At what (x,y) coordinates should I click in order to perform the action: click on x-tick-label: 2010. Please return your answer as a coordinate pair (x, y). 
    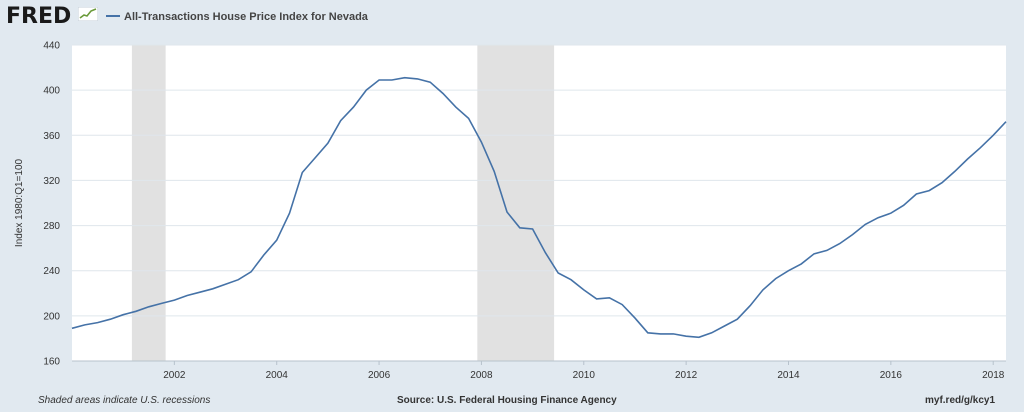
    Looking at the image, I should click on (584, 375).